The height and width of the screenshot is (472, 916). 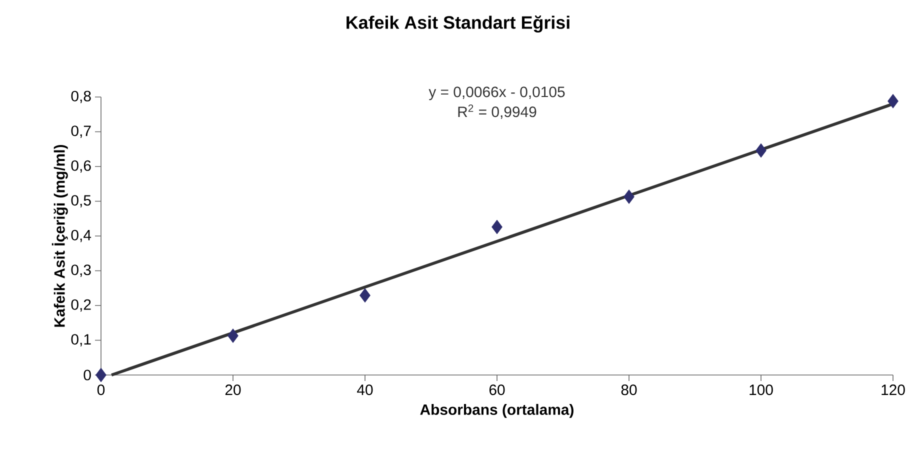 What do you see at coordinates (101, 390) in the screenshot?
I see `x-tick-label: 0` at bounding box center [101, 390].